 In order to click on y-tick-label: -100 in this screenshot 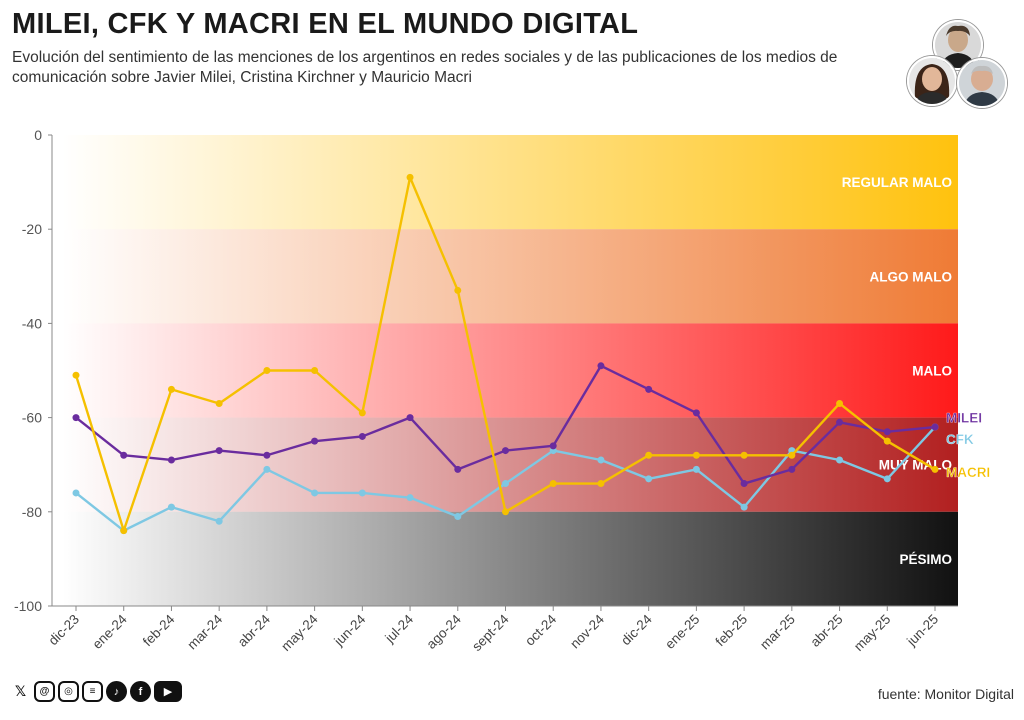, I will do `click(28, 606)`.